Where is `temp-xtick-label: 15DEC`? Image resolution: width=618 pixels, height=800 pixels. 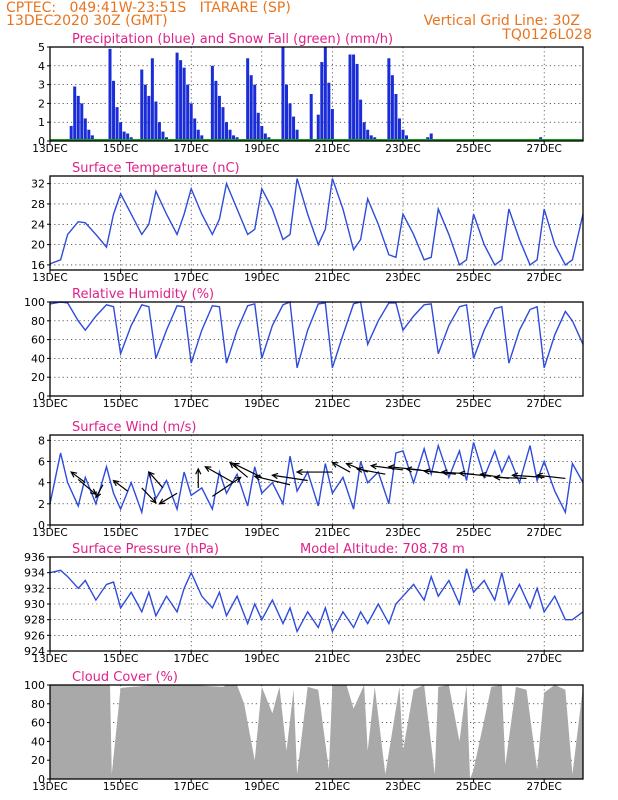 temp-xtick-label: 15DEC is located at coordinates (120, 278).